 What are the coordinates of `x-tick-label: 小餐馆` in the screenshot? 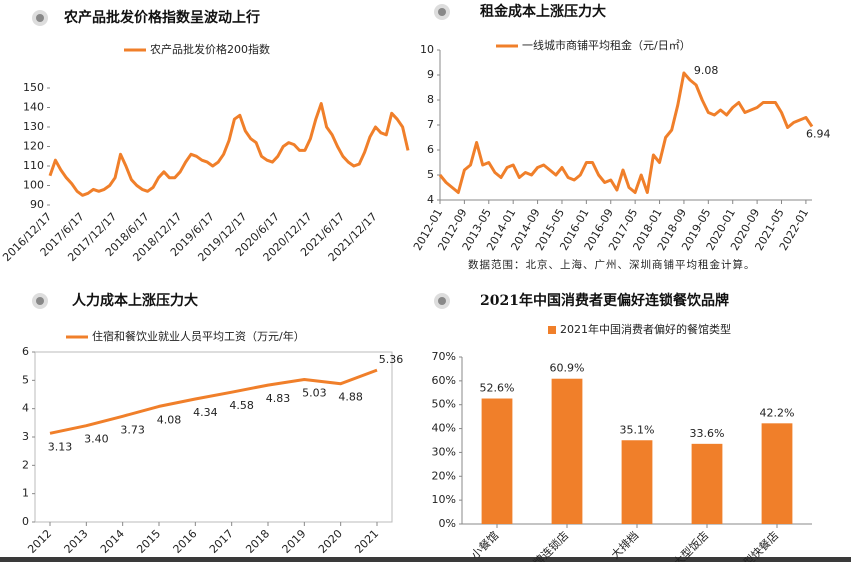 It's located at (484, 544).